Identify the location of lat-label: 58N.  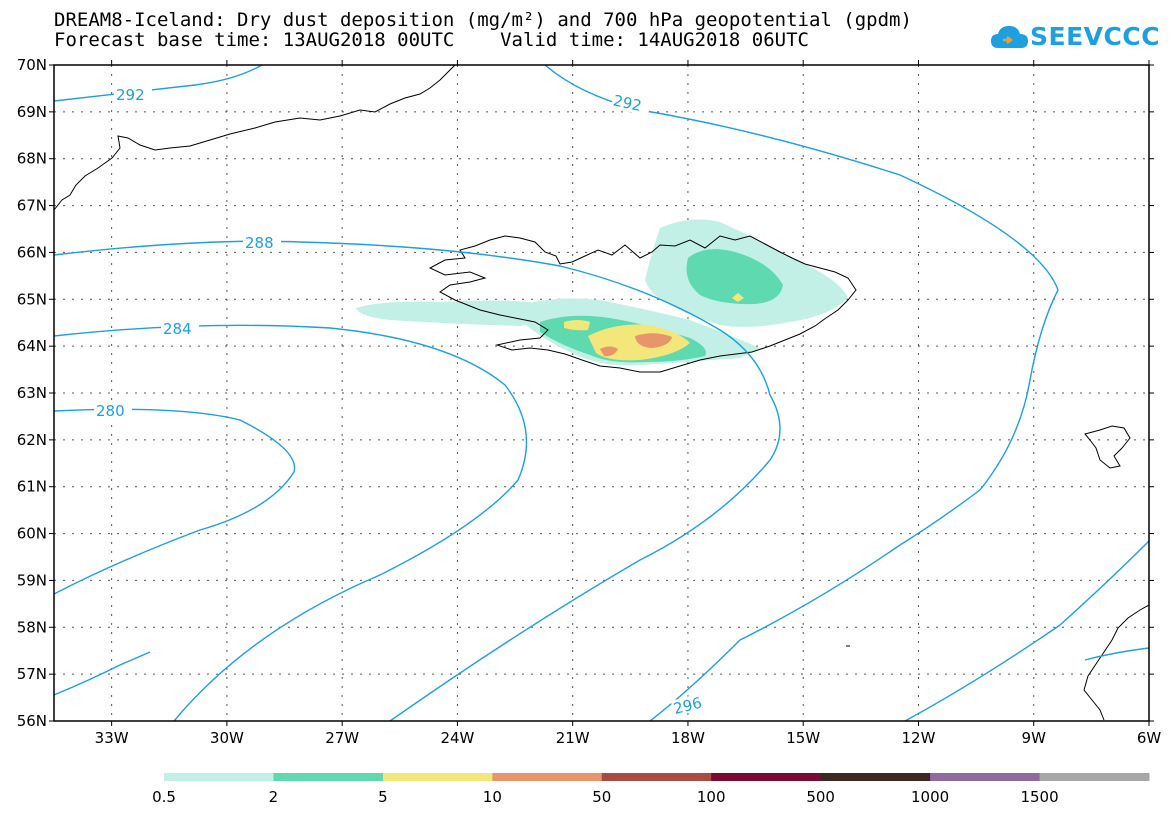
(32, 627).